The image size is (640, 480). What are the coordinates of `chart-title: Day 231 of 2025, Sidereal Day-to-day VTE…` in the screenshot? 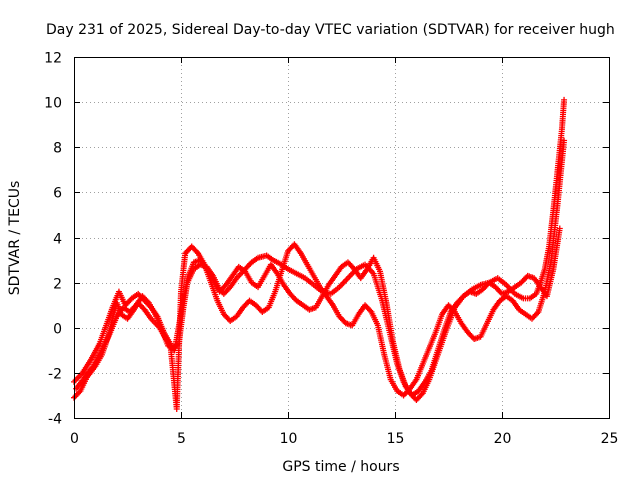 It's located at (330, 30).